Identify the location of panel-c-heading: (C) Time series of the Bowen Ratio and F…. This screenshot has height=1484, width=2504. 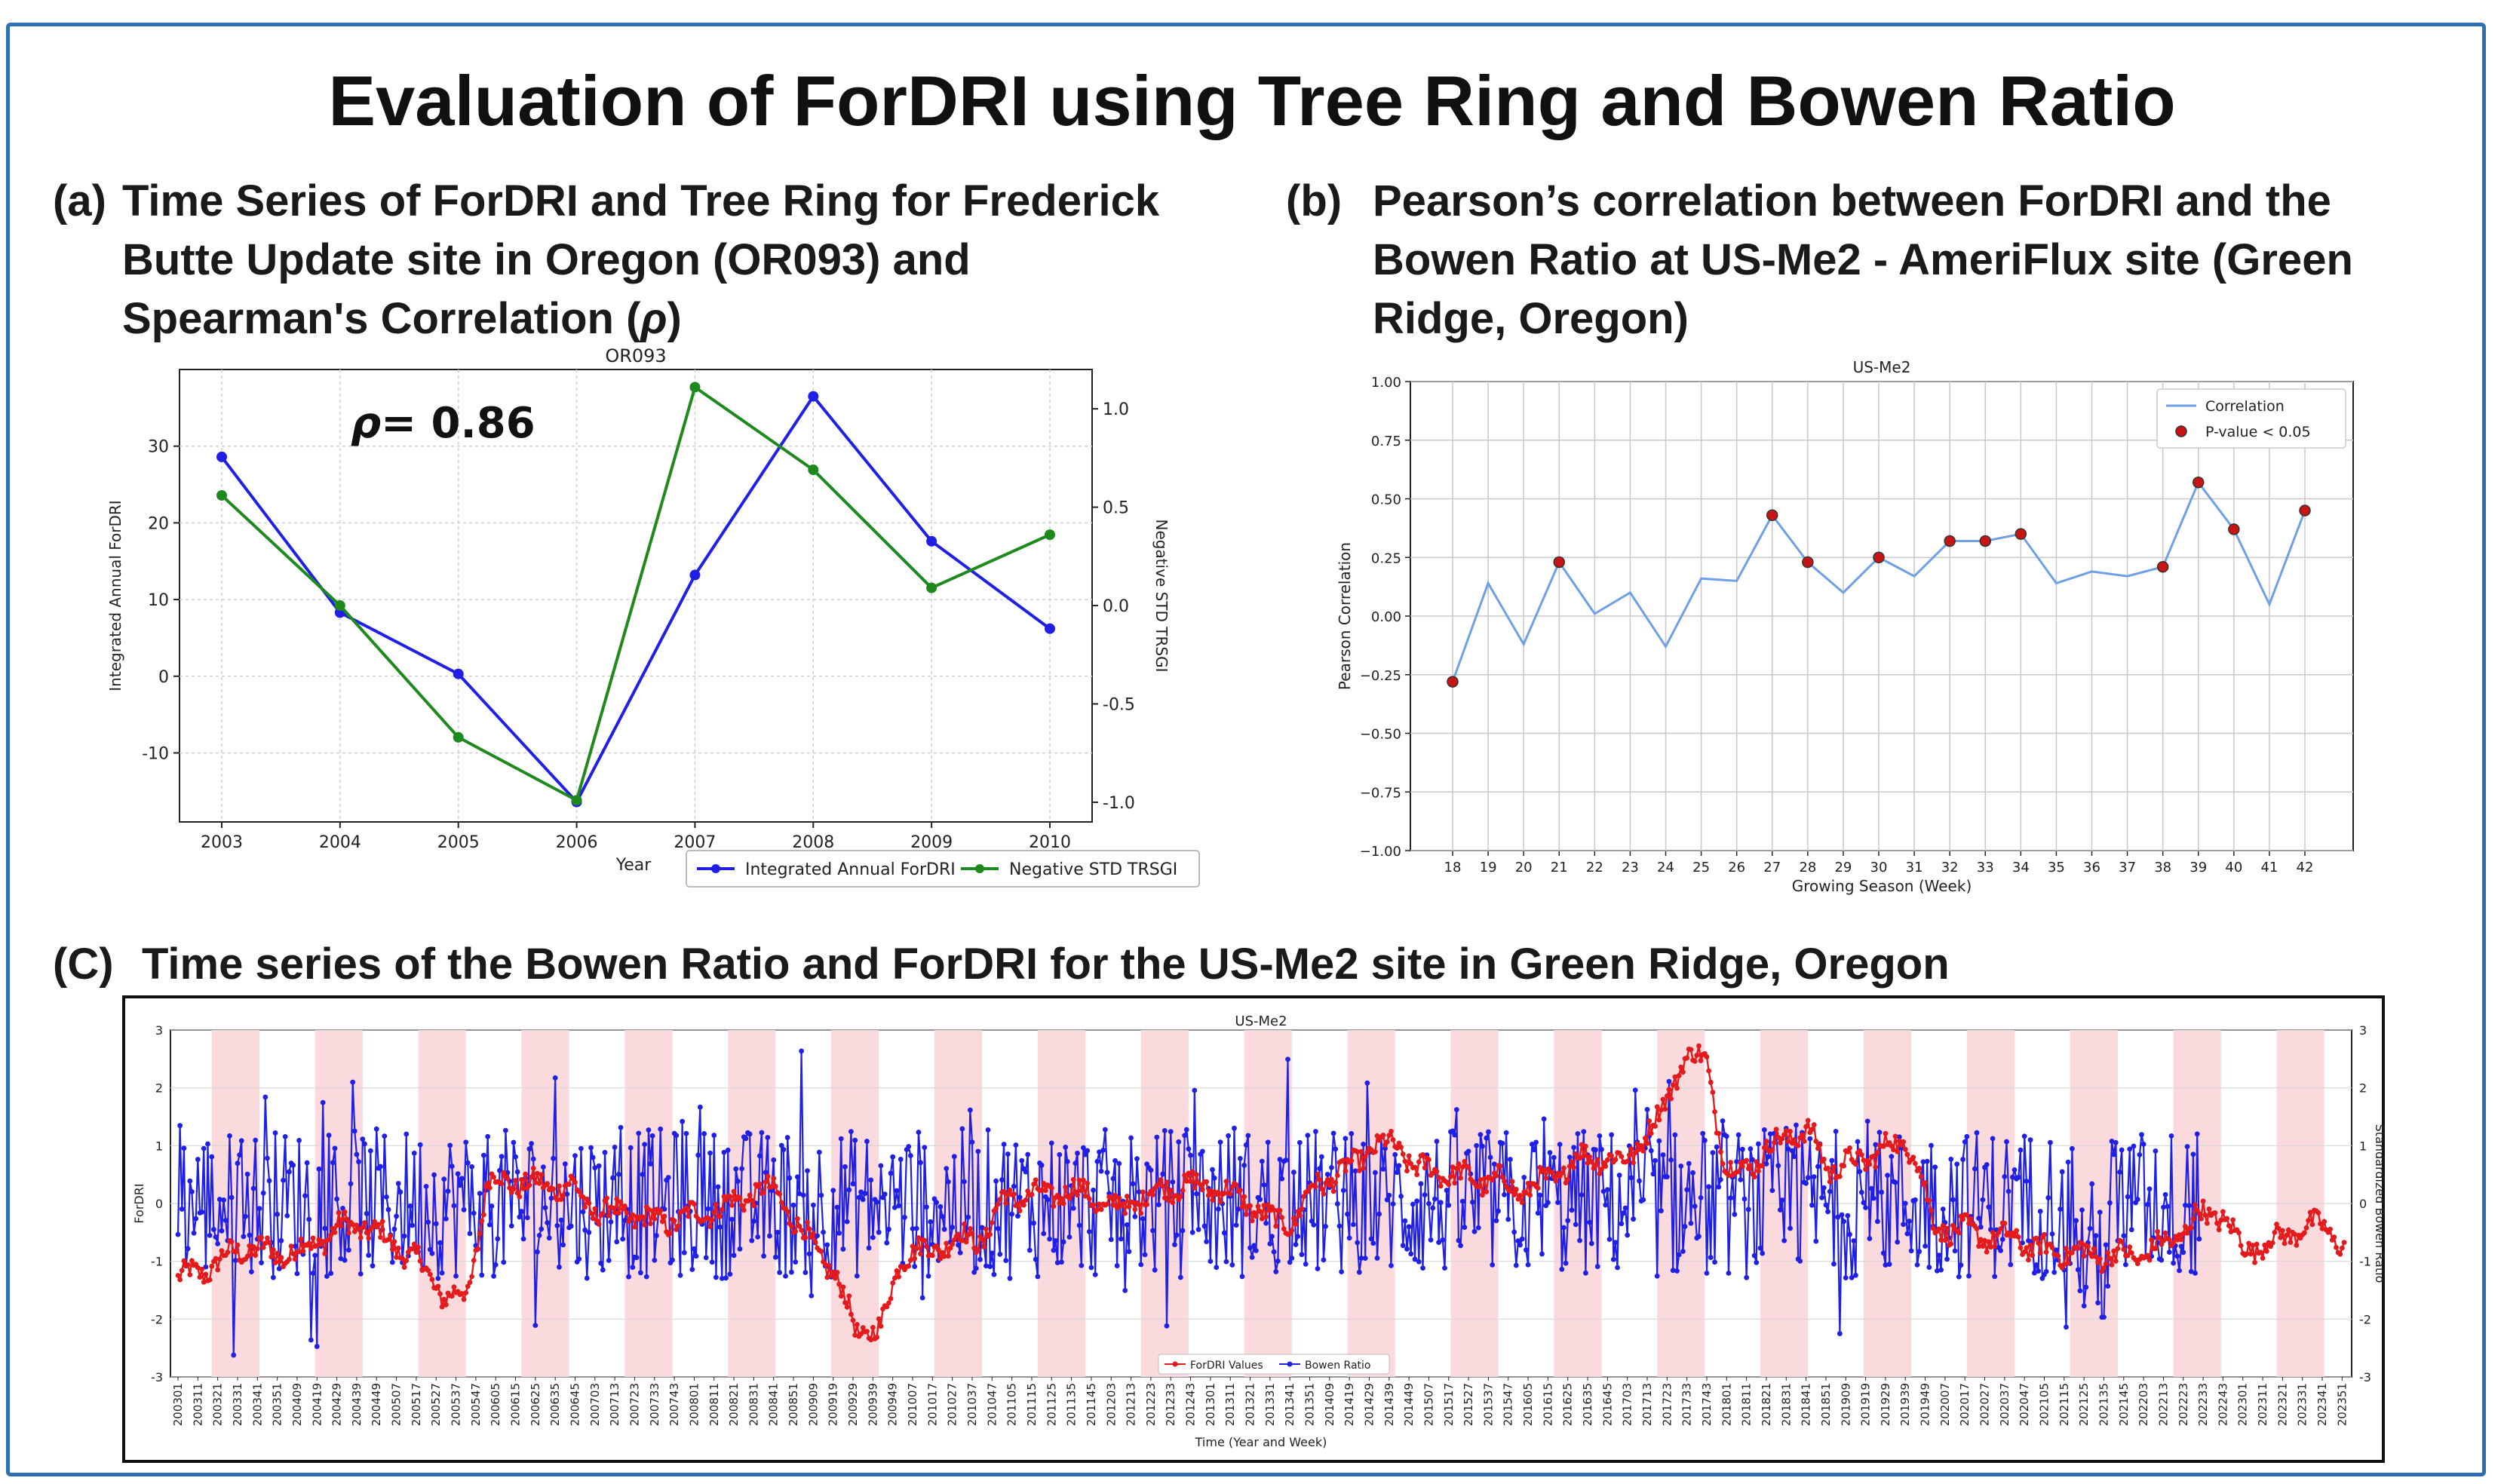
(1184, 965).